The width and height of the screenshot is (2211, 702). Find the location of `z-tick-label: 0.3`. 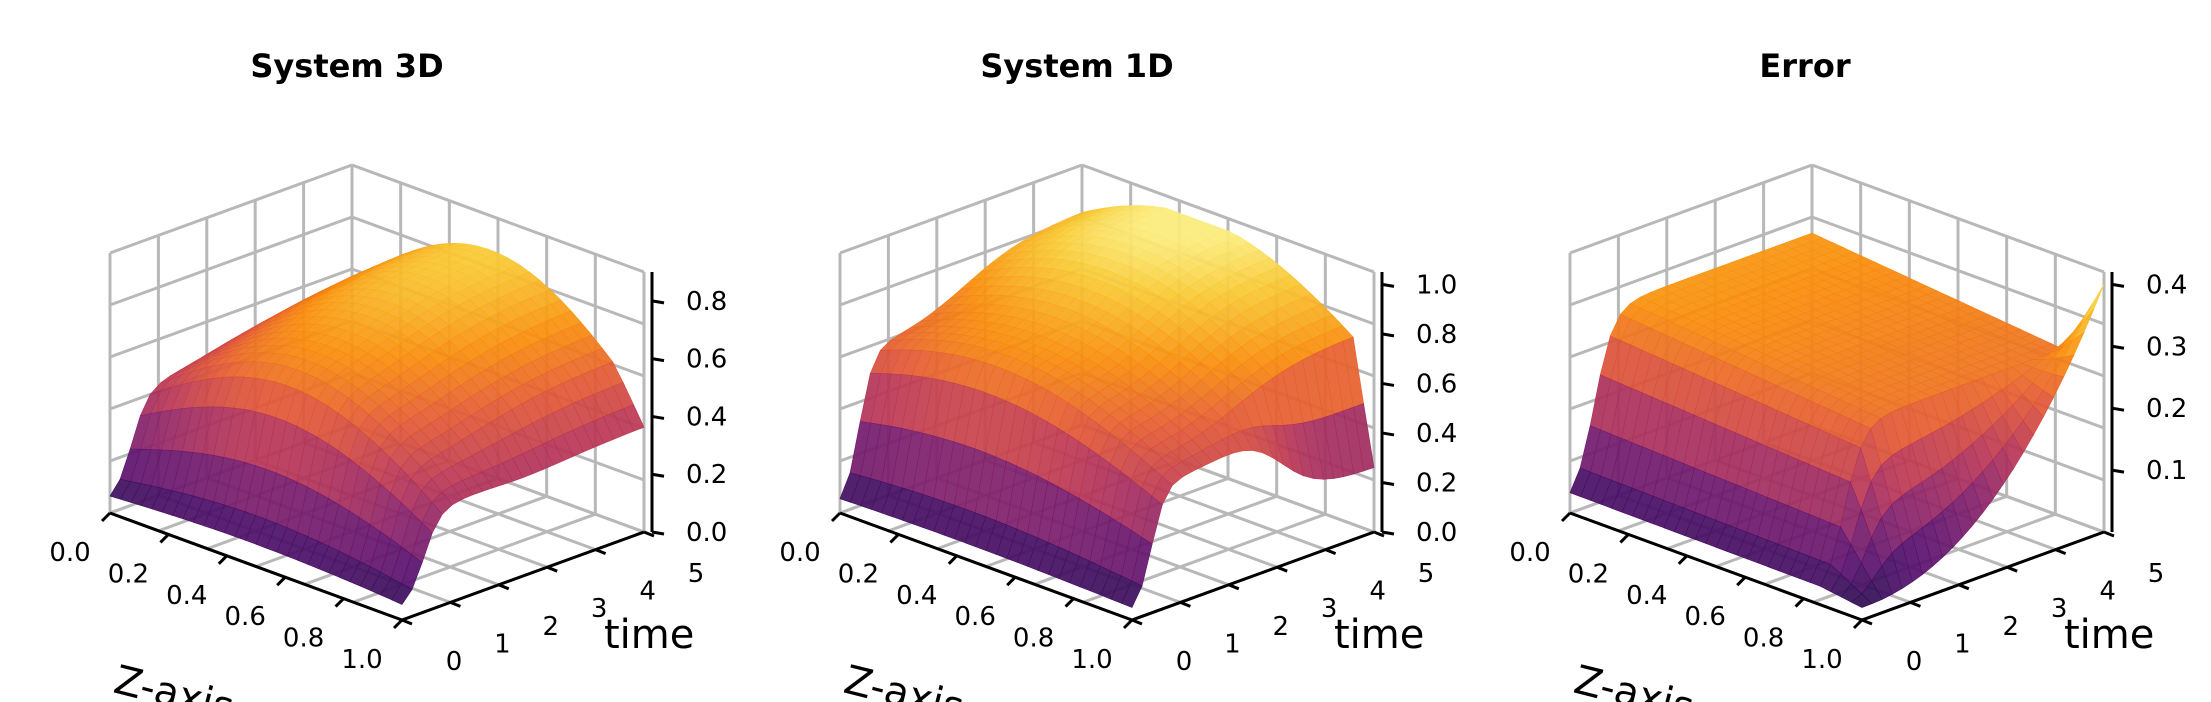

z-tick-label: 0.3 is located at coordinates (2166, 347).